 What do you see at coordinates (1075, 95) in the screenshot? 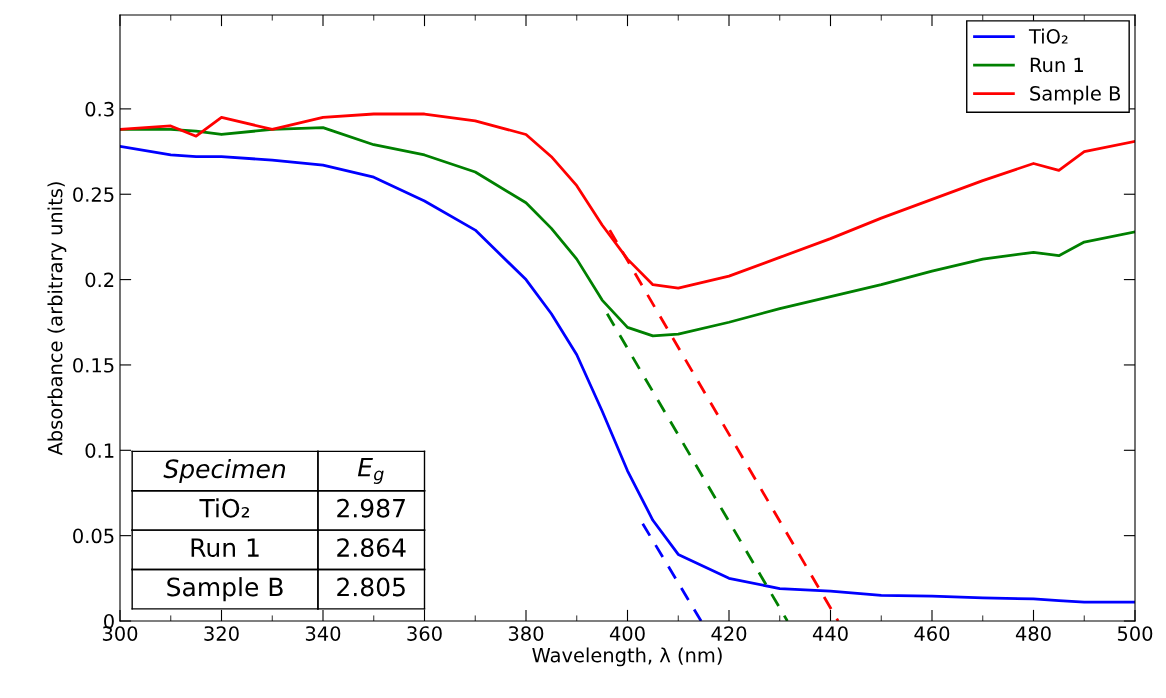
I see `legend-label: Sample B` at bounding box center [1075, 95].